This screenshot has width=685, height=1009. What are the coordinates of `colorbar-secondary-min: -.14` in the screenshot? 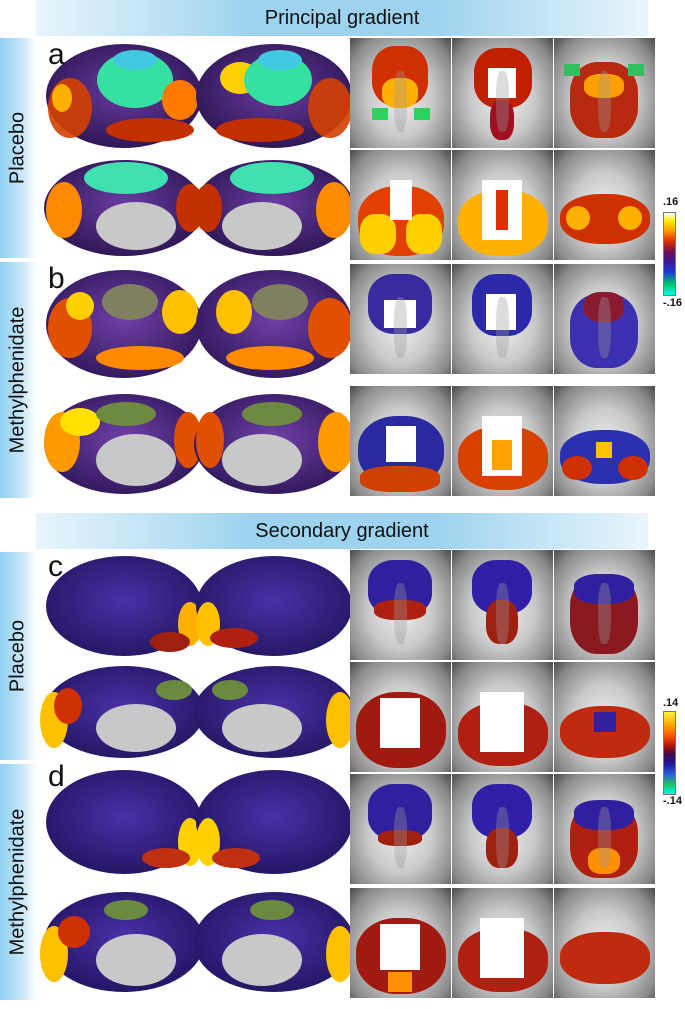 It's located at (672, 801).